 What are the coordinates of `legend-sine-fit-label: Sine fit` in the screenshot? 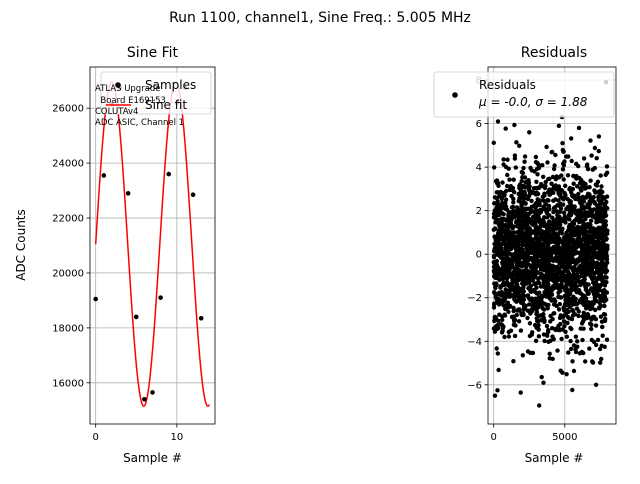 It's located at (166, 105).